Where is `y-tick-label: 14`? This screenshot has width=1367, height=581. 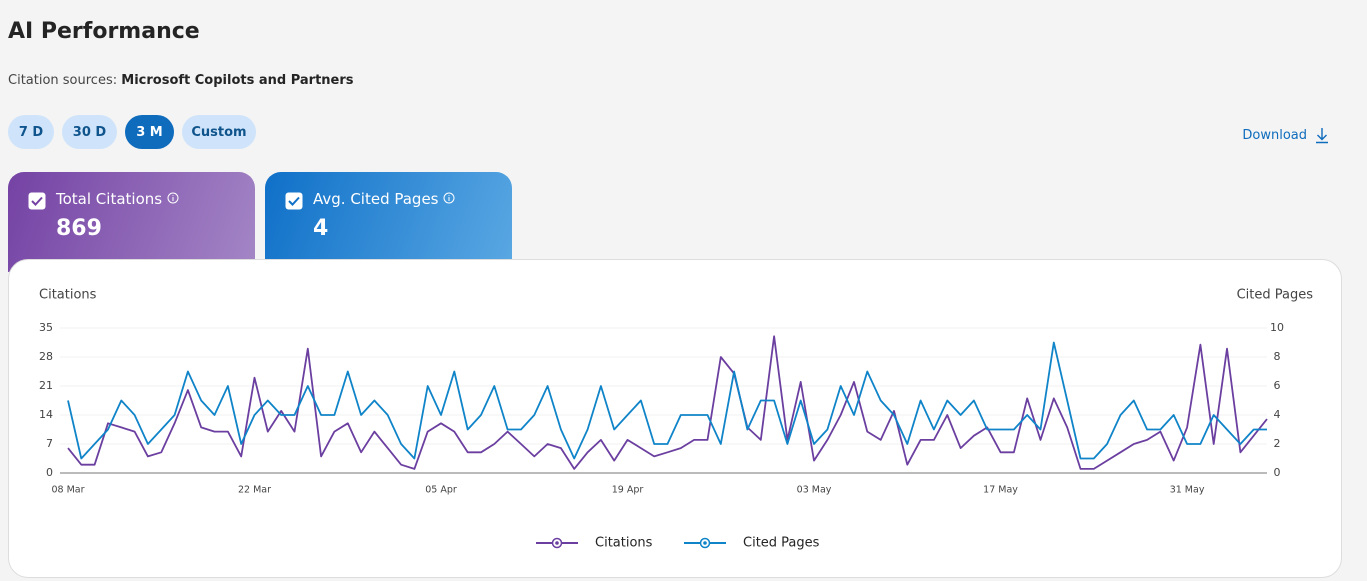
y-tick-label: 14 is located at coordinates (46, 414).